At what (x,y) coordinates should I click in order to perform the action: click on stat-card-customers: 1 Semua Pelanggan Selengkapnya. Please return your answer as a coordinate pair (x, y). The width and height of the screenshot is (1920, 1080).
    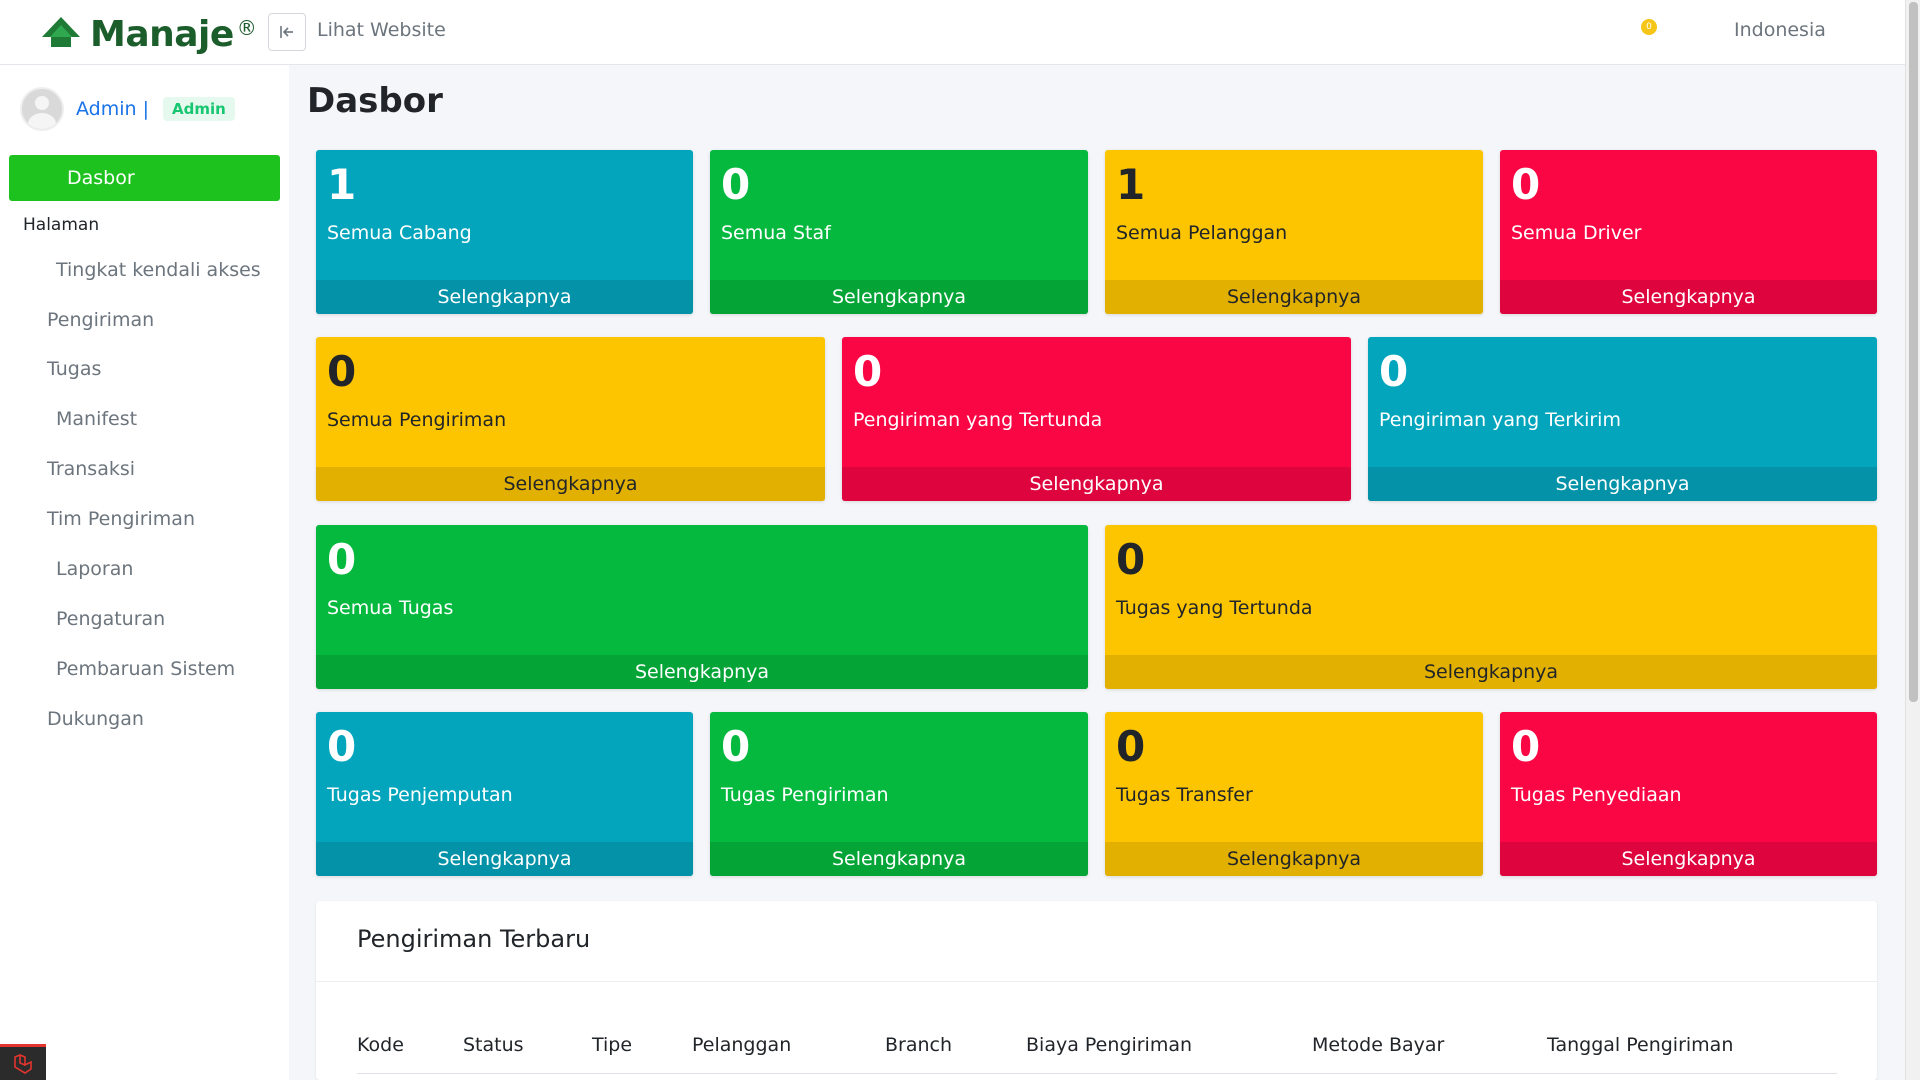
    Looking at the image, I should click on (1294, 232).